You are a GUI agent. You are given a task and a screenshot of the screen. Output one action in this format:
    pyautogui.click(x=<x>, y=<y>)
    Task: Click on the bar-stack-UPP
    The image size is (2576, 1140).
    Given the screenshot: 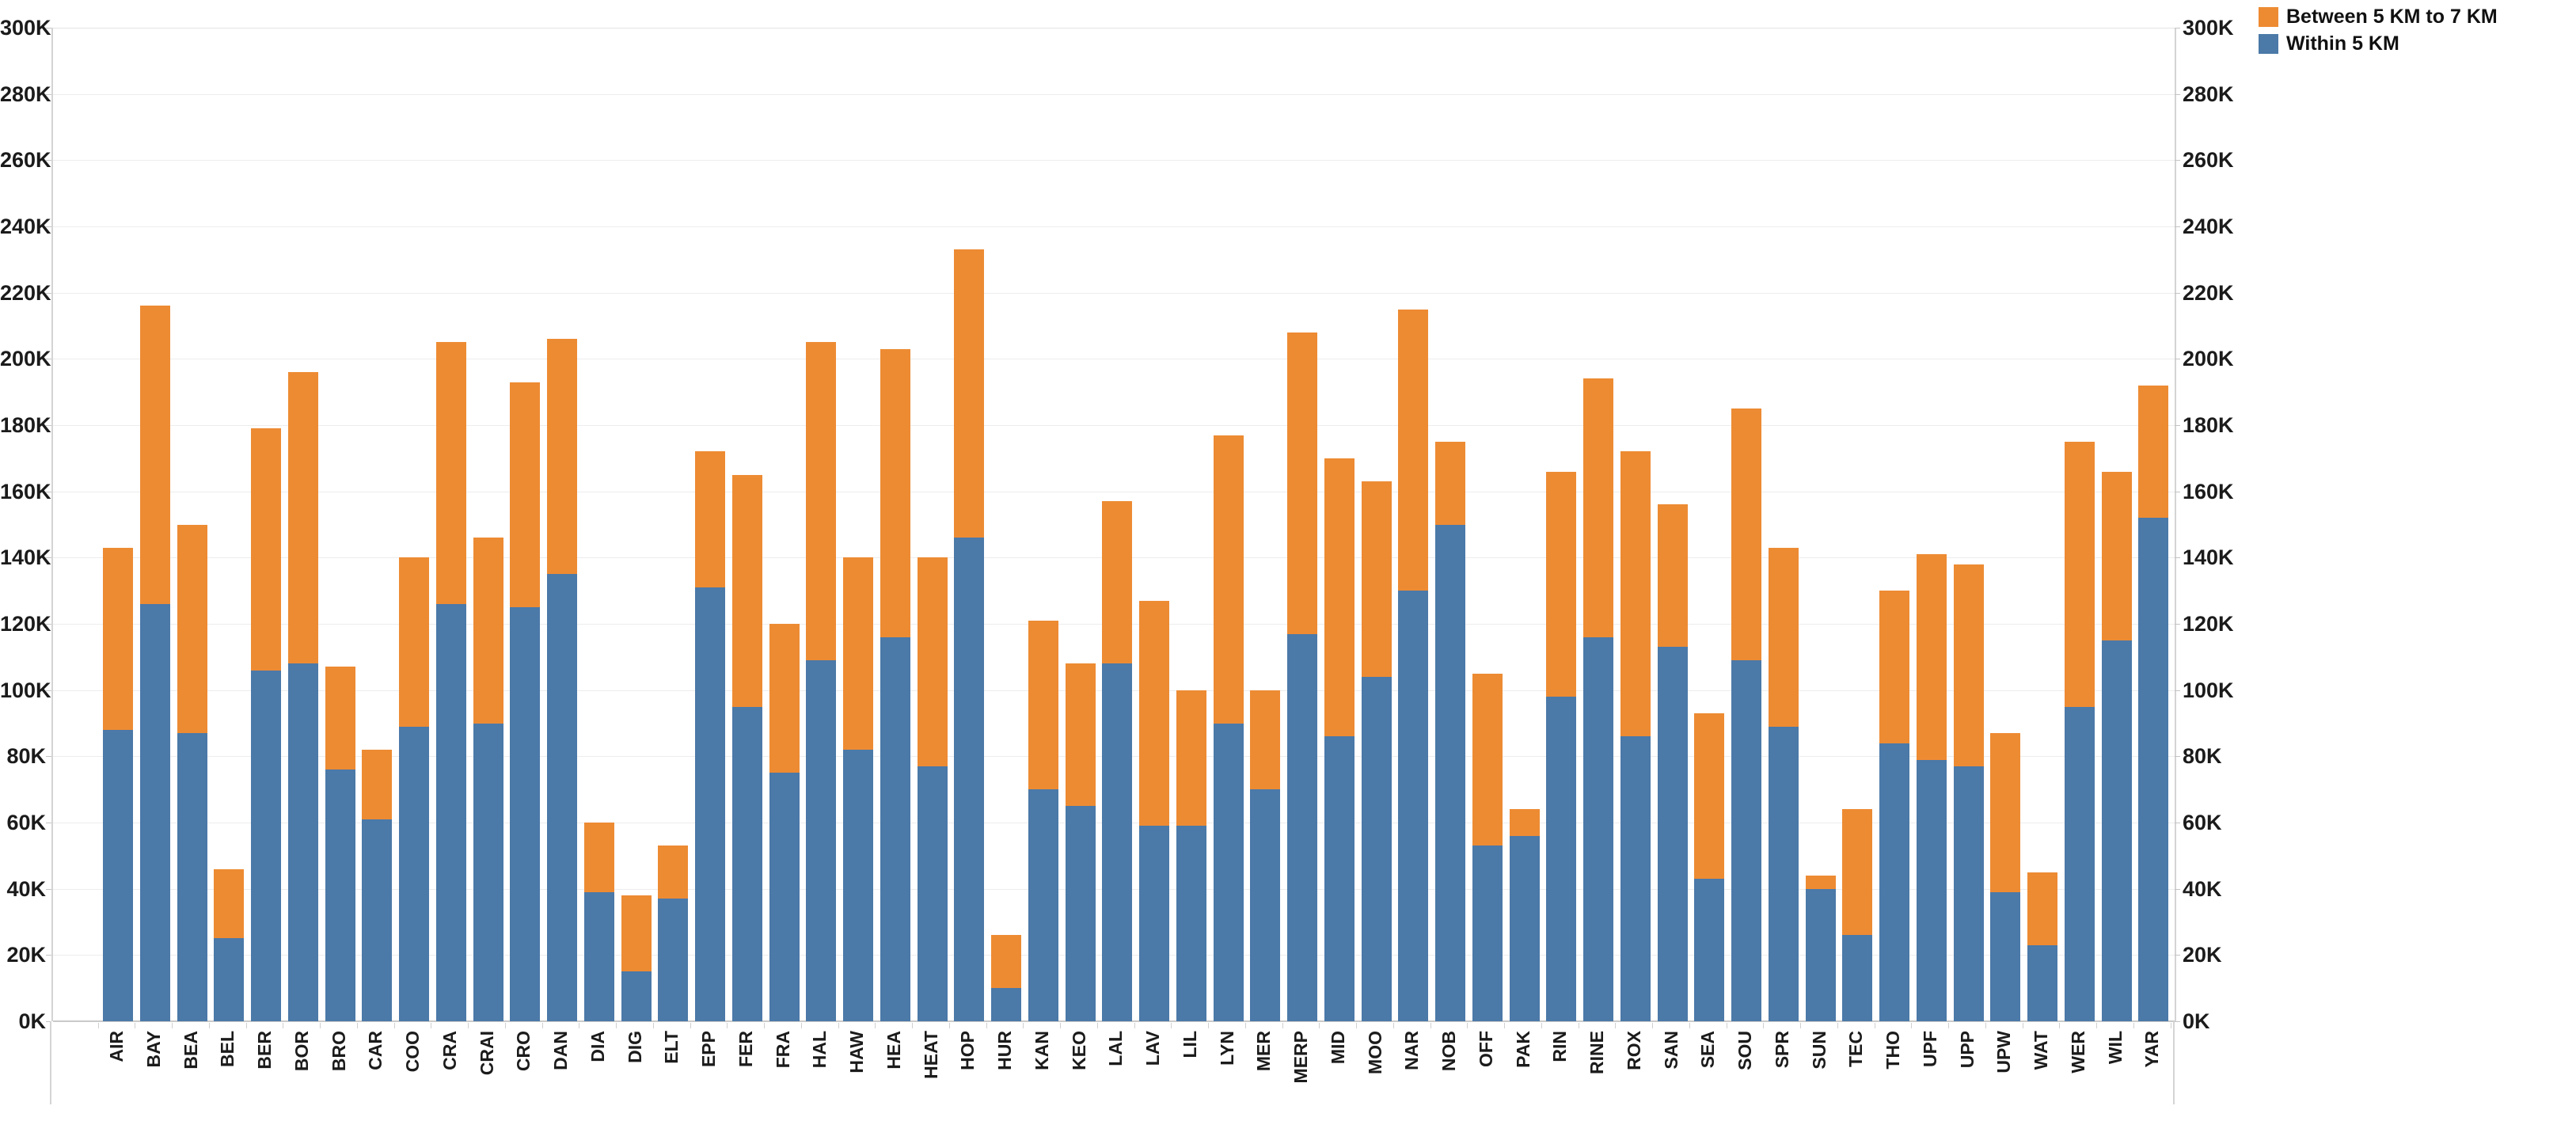 What is the action you would take?
    pyautogui.click(x=1968, y=792)
    